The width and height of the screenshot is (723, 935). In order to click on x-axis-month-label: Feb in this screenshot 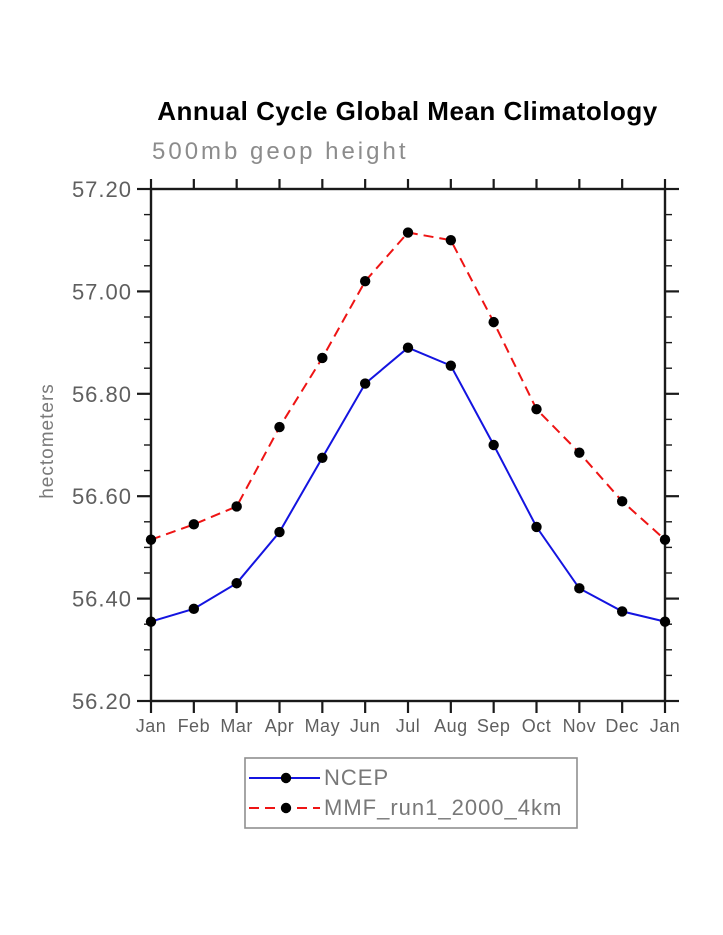, I will do `click(194, 726)`.